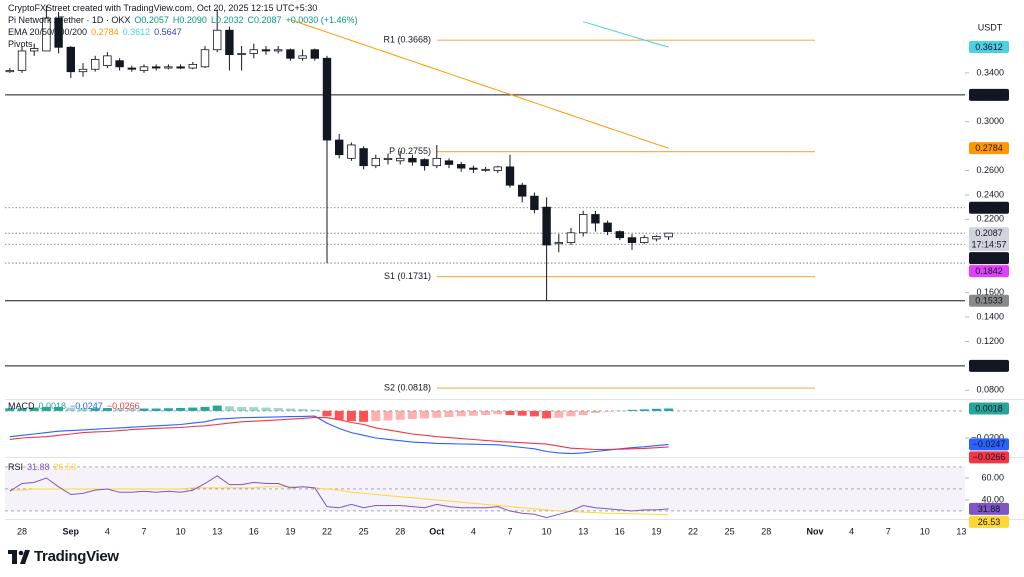 The width and height of the screenshot is (1024, 577). Describe the element at coordinates (105, 32) in the screenshot. I see `ema-value: 0.2784` at that location.